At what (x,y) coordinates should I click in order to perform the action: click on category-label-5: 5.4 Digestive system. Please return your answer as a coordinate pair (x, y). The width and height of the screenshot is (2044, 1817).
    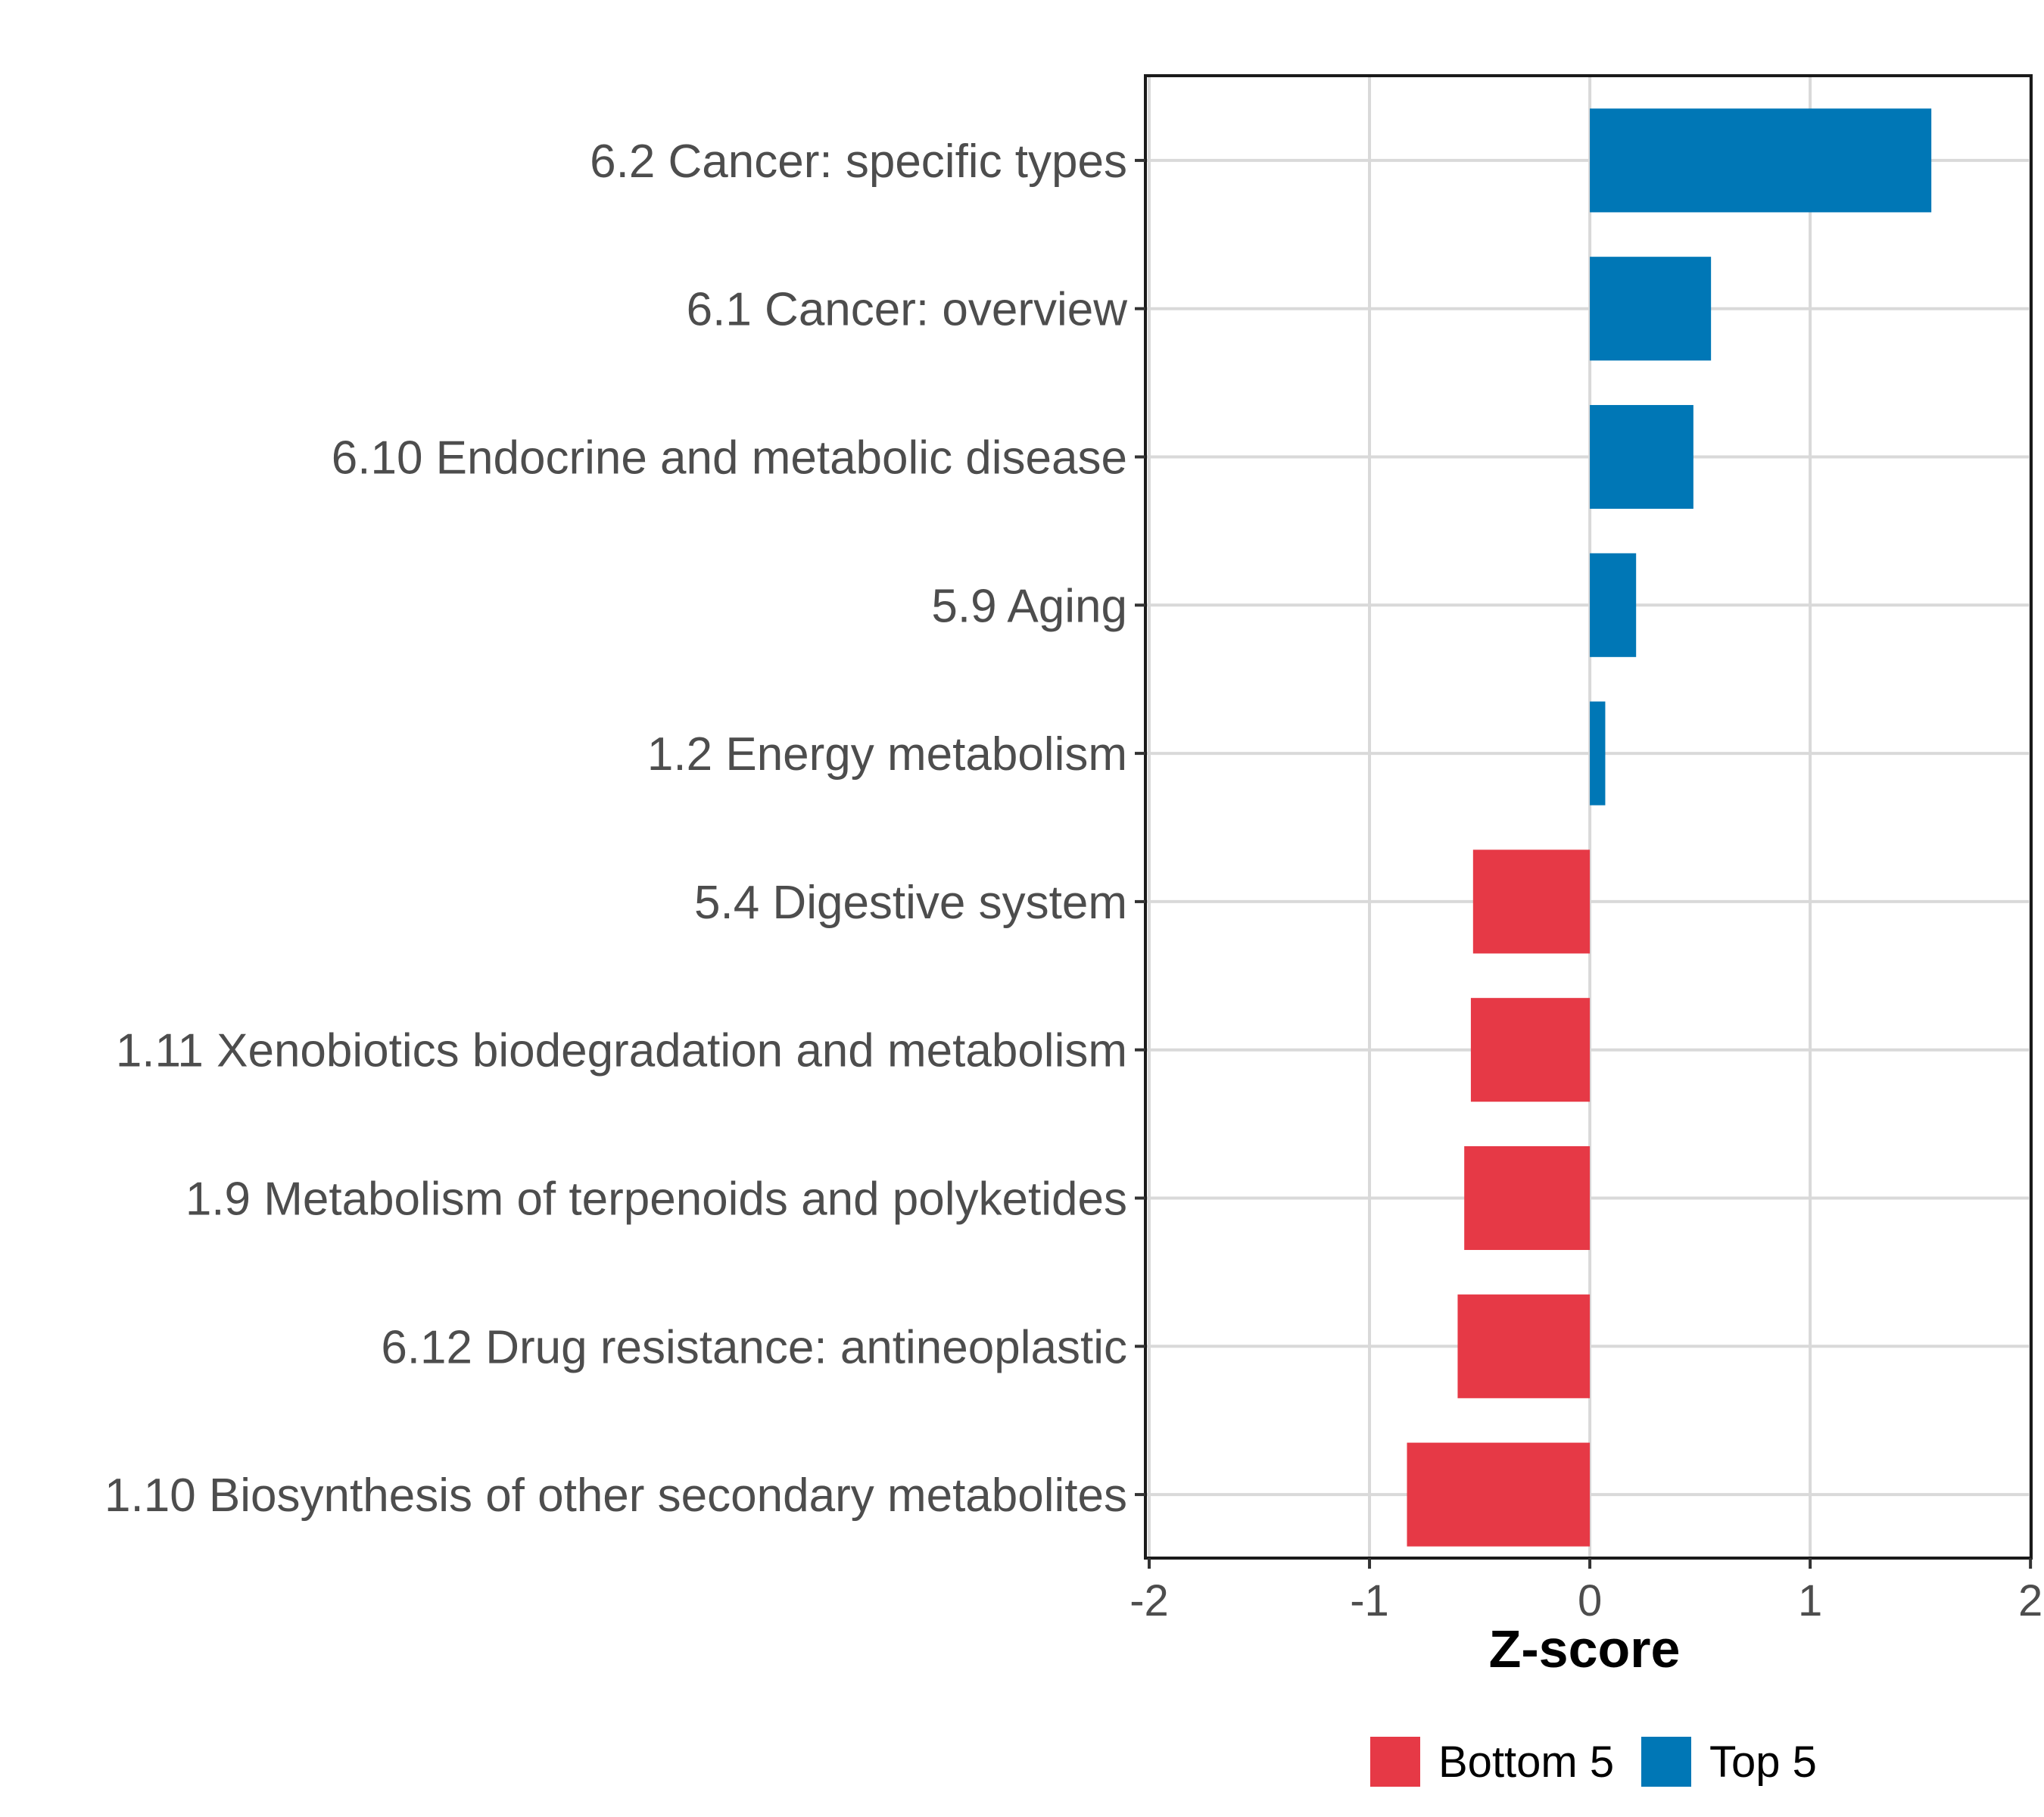
    Looking at the image, I should click on (911, 903).